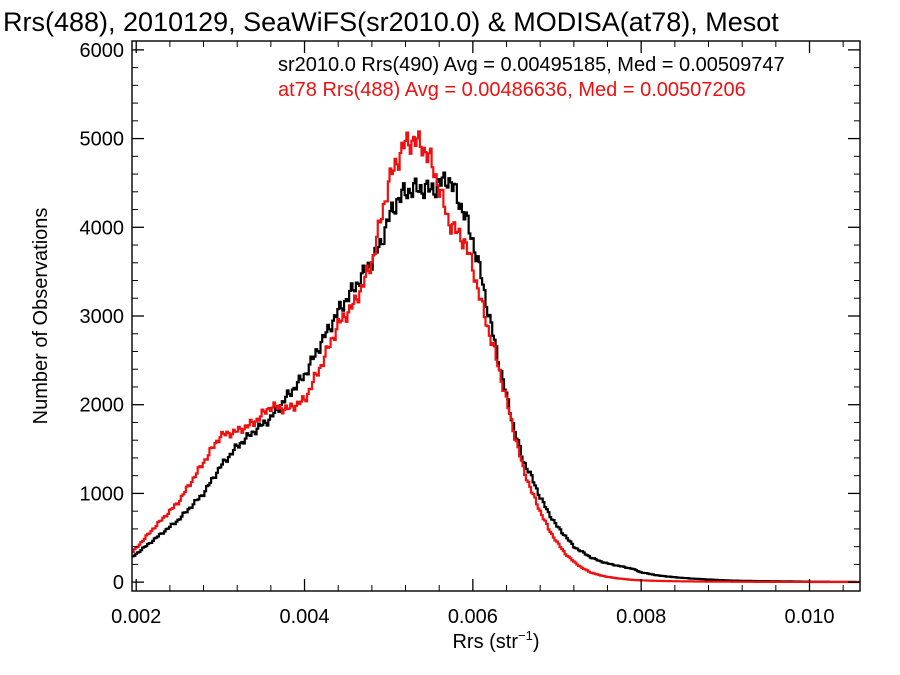  I want to click on y-tick-label: 3000, so click(102, 317).